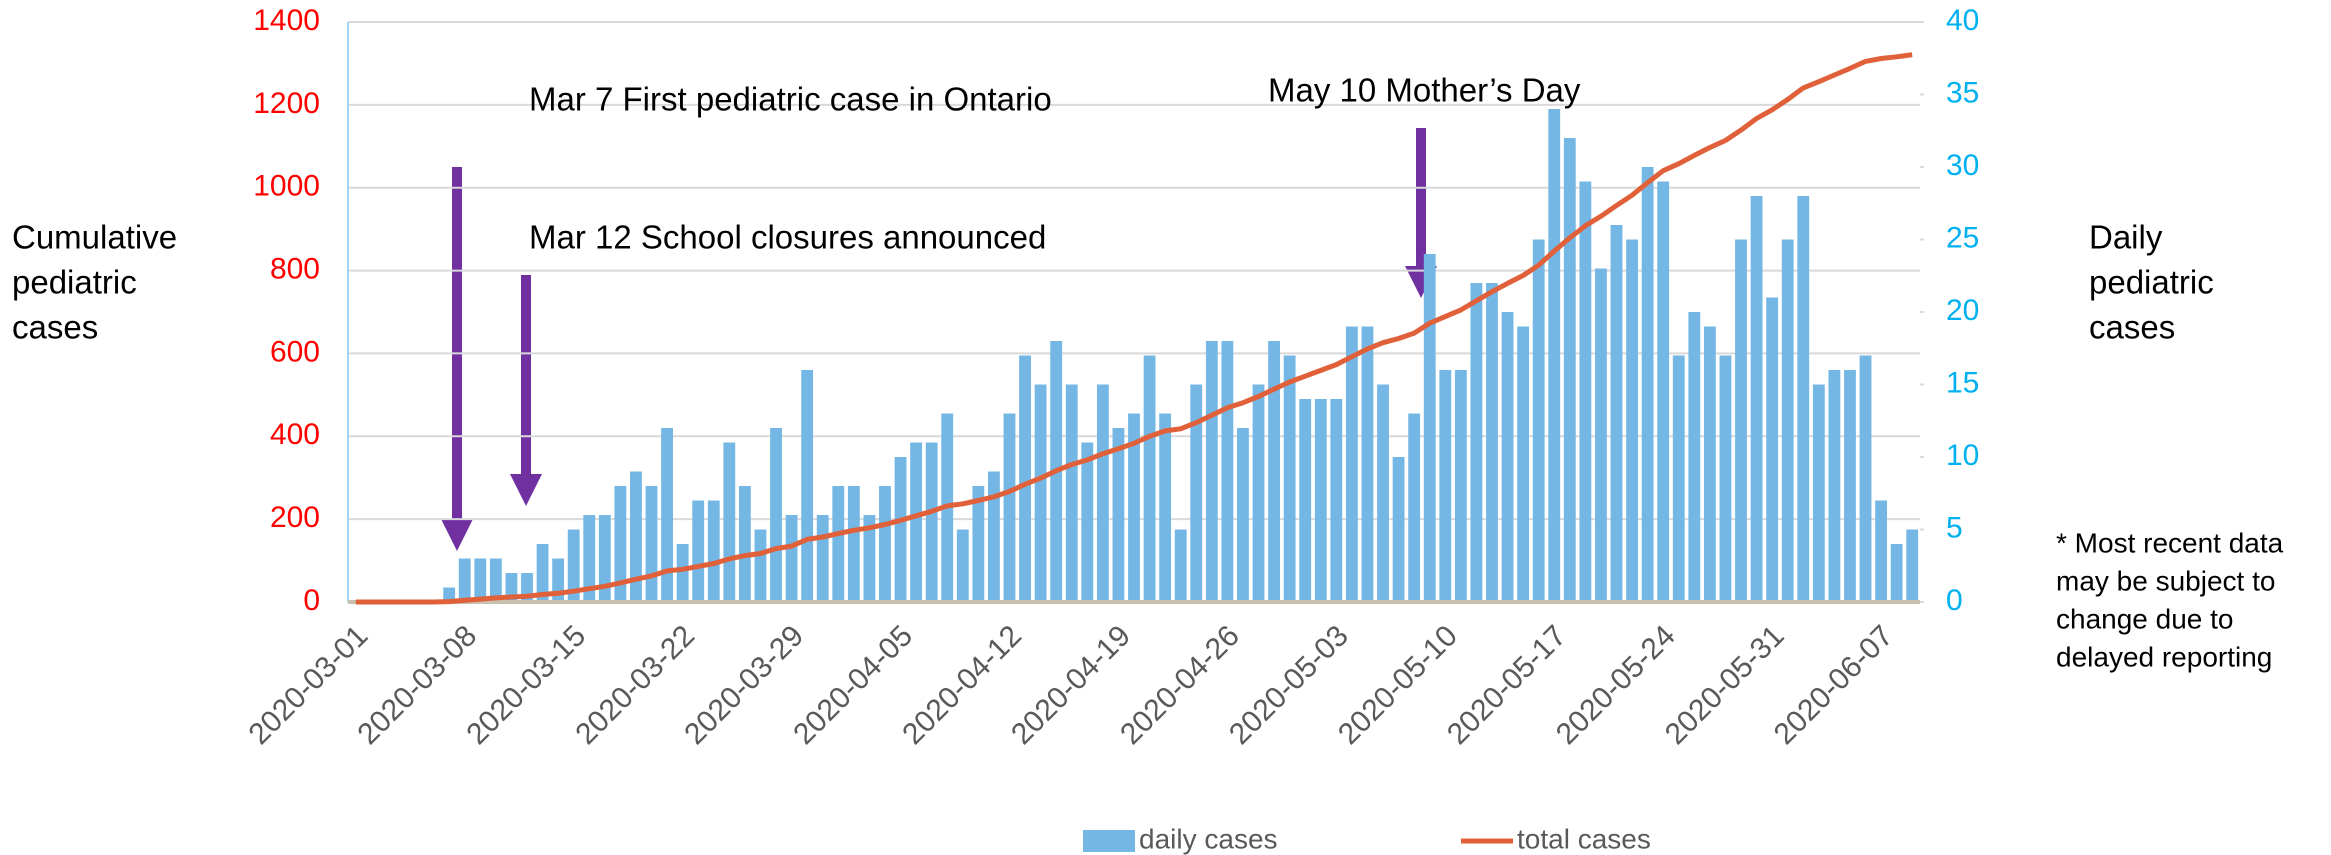 The height and width of the screenshot is (855, 2331). Describe the element at coordinates (1962, 237) in the screenshot. I see `y2-tick-label: 25` at that location.